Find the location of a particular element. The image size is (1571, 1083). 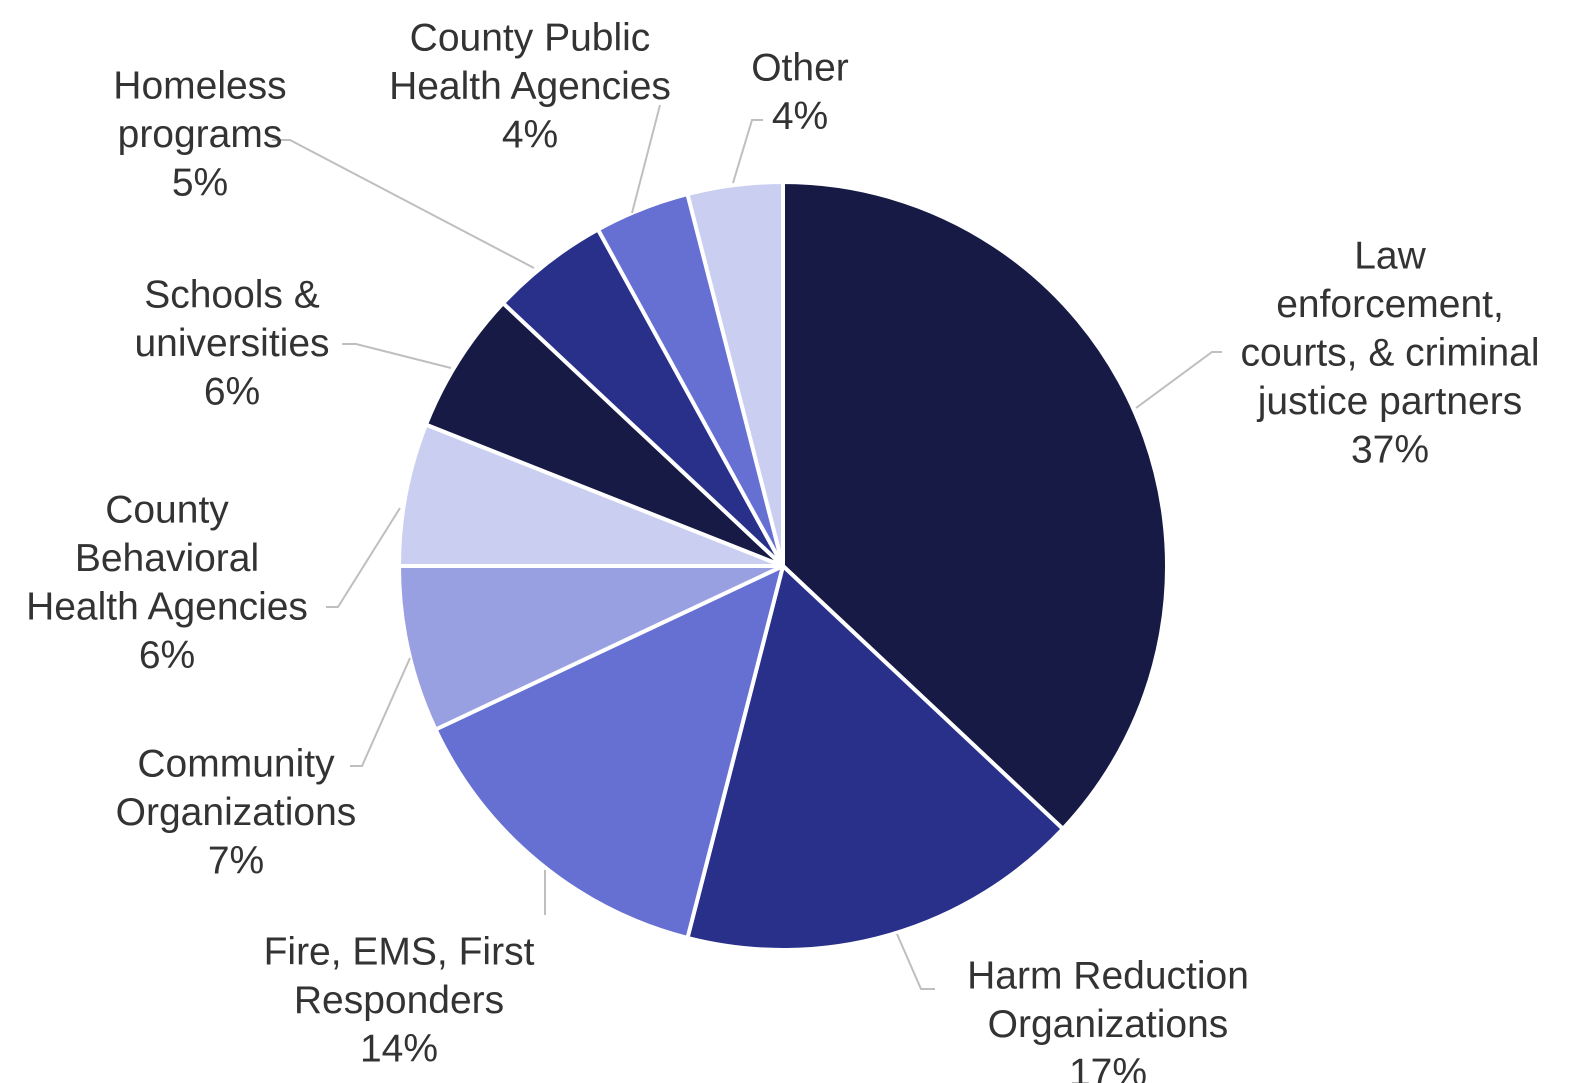

data-label-homeless-programs: Homeless programs 5% is located at coordinates (199, 134).